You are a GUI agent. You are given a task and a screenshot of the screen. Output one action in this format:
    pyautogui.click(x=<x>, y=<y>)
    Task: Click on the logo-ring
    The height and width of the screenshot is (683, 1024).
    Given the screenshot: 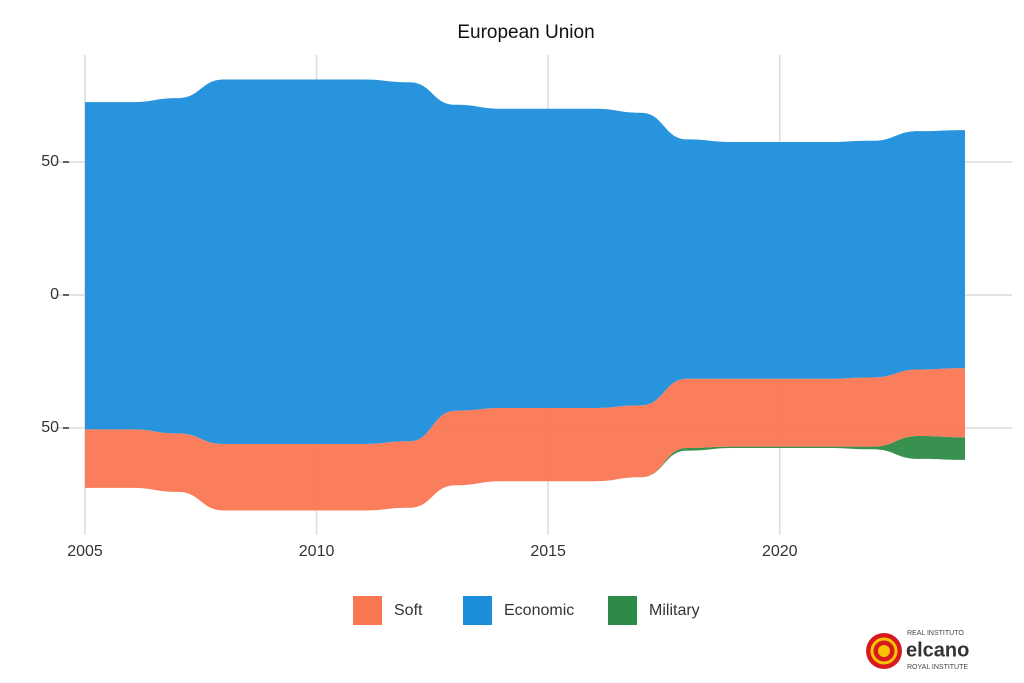 What is the action you would take?
    pyautogui.click(x=884, y=651)
    